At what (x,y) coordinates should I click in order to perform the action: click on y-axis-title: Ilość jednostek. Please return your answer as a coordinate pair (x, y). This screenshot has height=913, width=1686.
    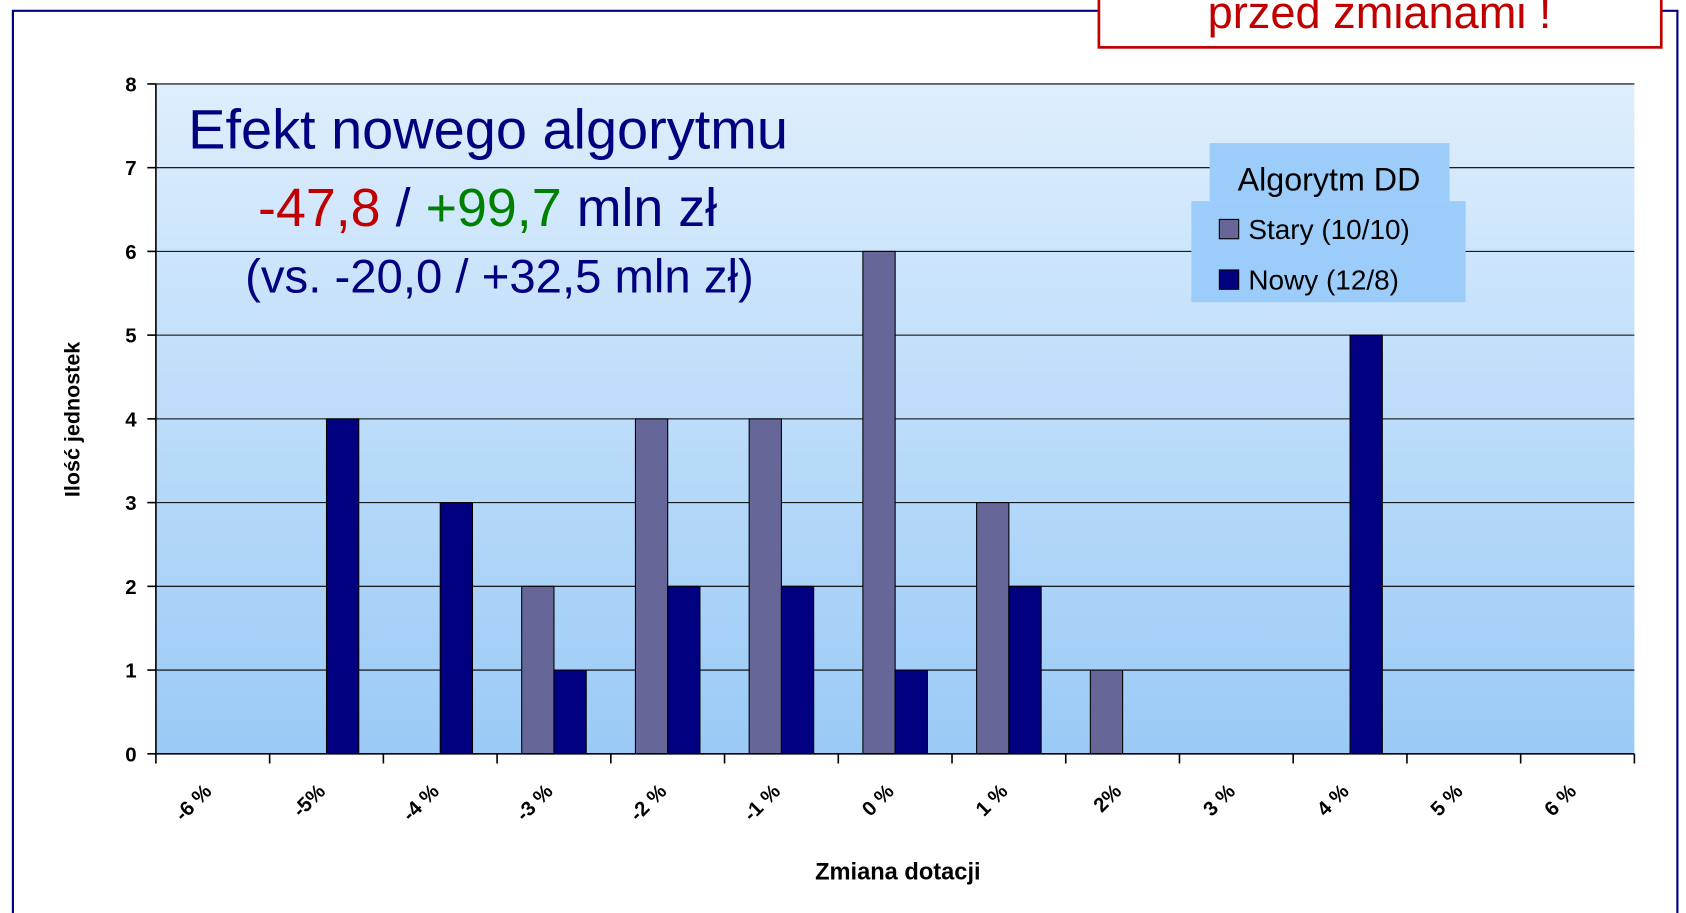
    Looking at the image, I should click on (73, 419).